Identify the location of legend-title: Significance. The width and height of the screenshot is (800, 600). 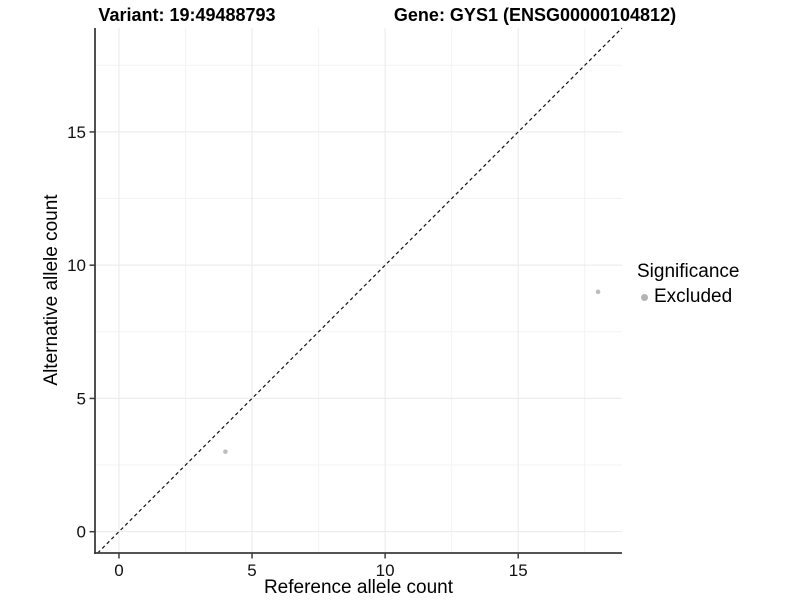
(688, 271).